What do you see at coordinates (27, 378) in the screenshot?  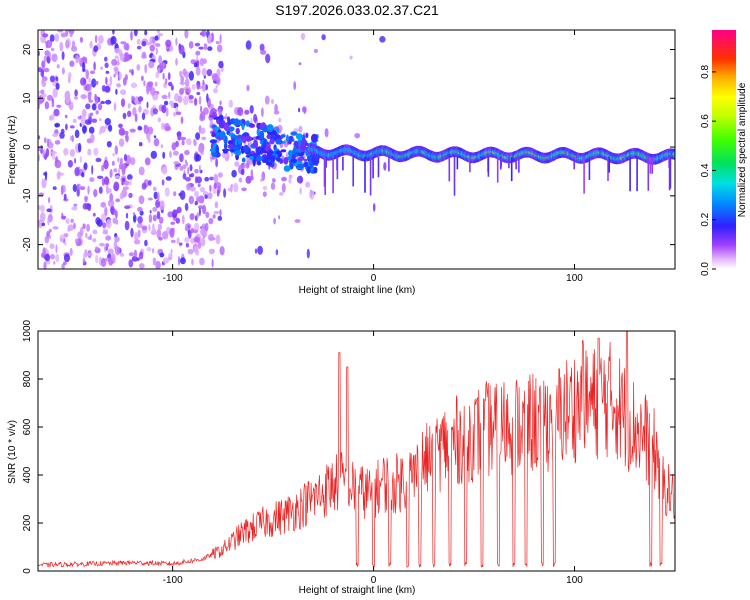 I see `y-tick-label: 800` at bounding box center [27, 378].